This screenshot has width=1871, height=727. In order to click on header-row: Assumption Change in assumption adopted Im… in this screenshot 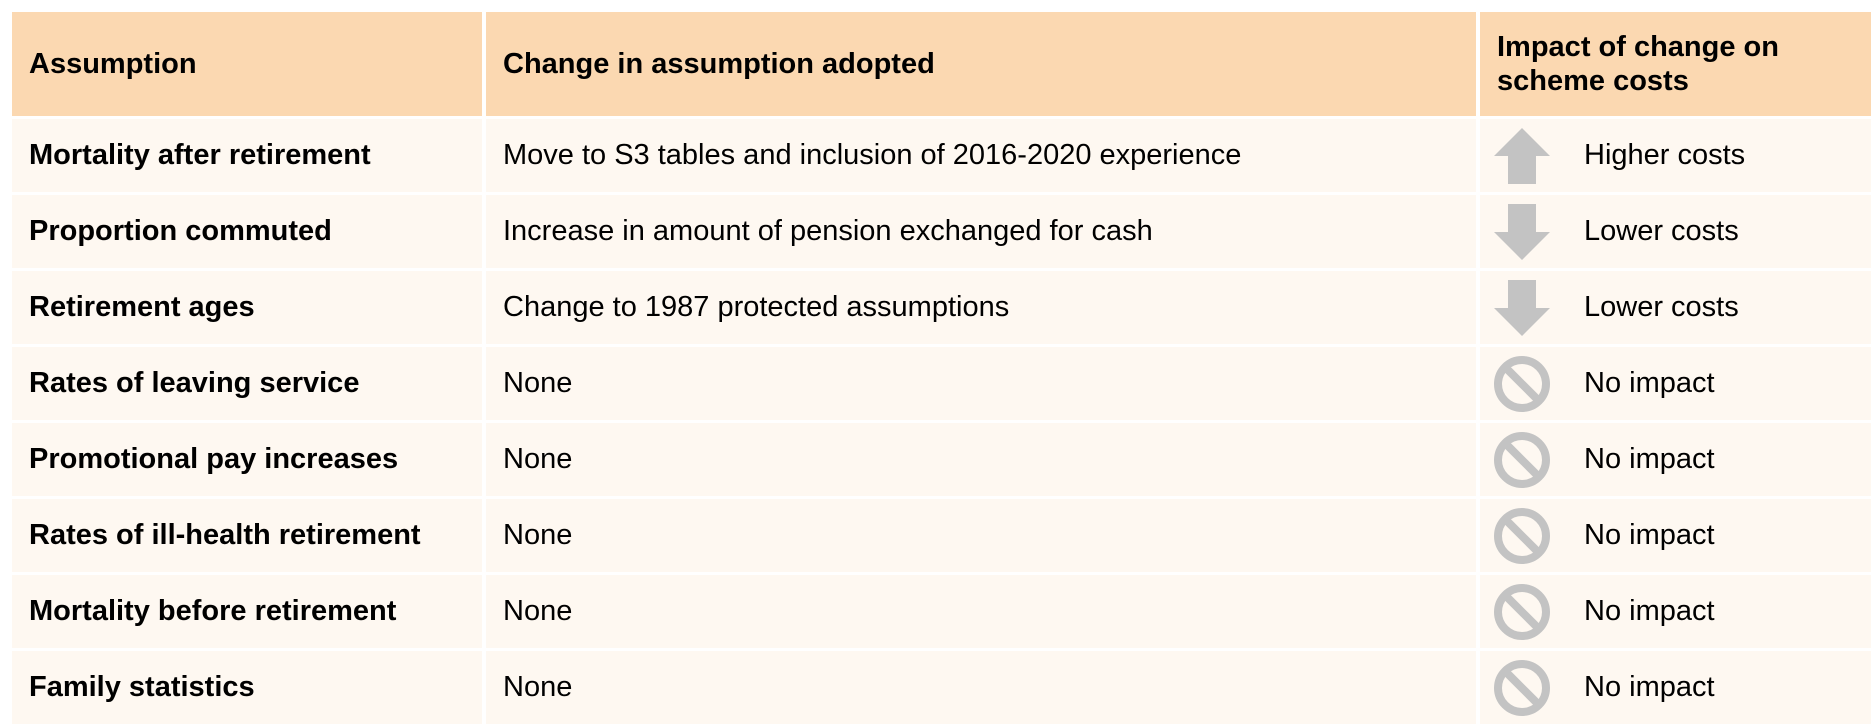, I will do `click(941, 64)`.